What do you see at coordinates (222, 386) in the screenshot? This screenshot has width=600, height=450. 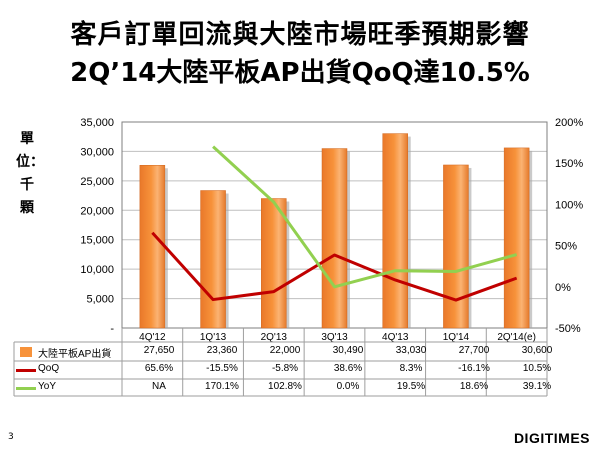 I see `table-cell: 170.1%` at bounding box center [222, 386].